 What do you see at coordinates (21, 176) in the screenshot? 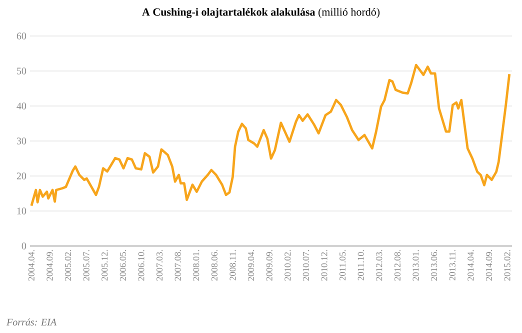
I see `y-tick-label: 20` at bounding box center [21, 176].